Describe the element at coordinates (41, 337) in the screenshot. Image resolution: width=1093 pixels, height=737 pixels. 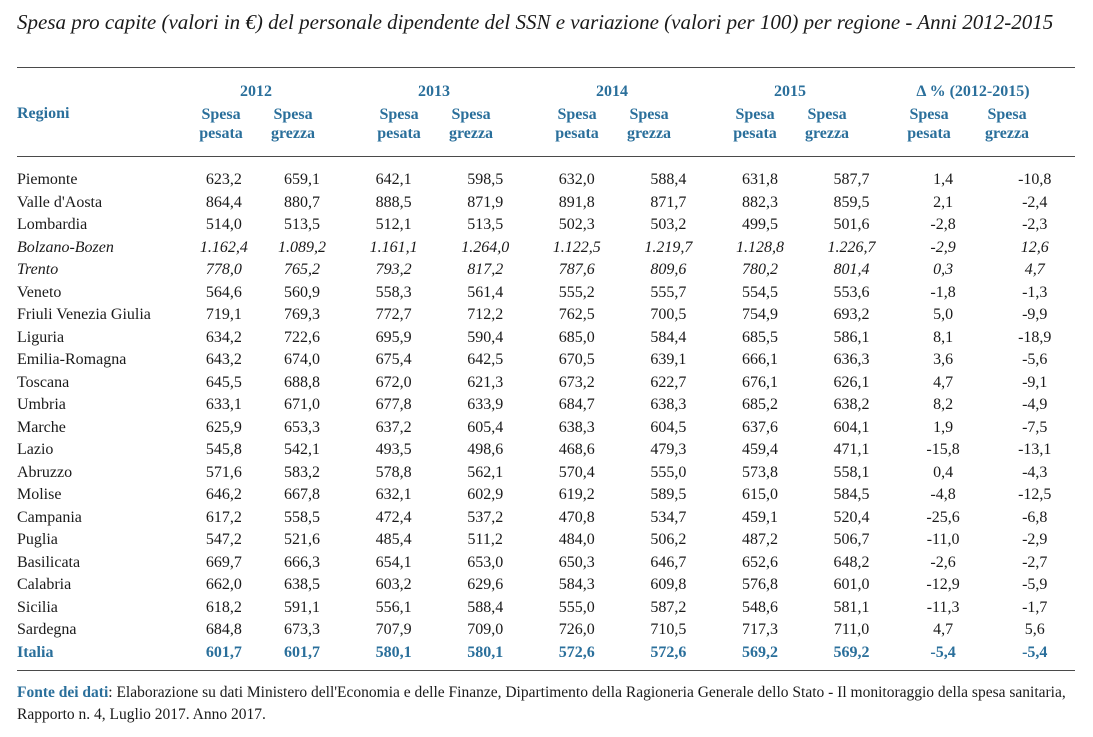
I see `region-name: Liguria` at that location.